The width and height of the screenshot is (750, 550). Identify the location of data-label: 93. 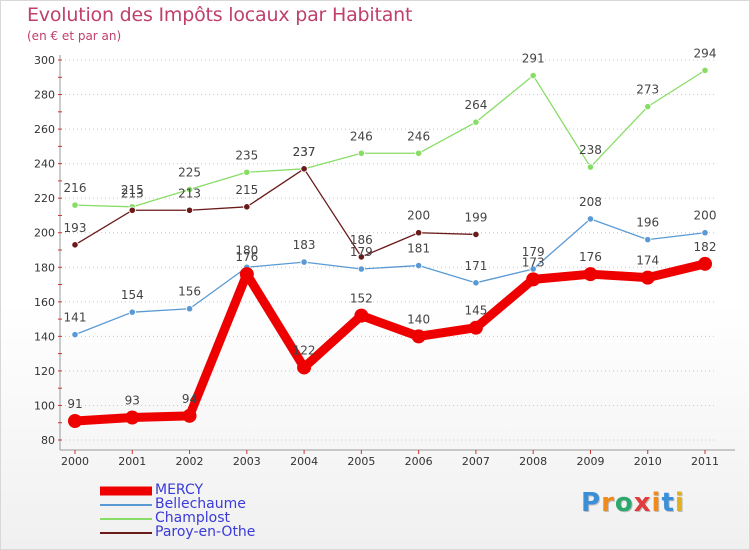
(132, 401).